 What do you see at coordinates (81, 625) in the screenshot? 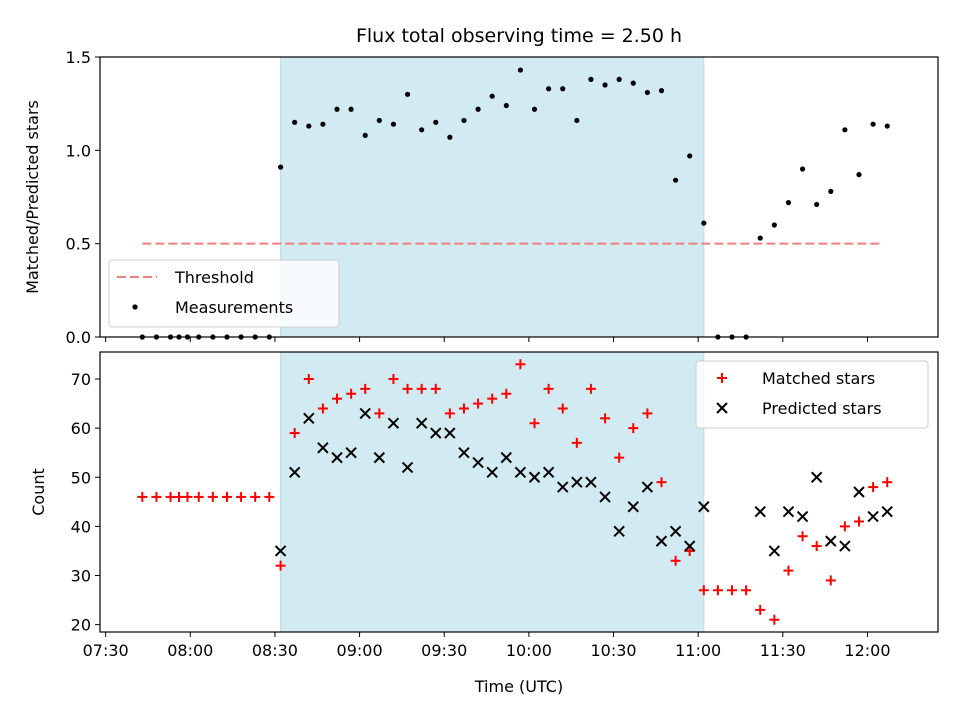
I see `bottom-ytick-label-0: 20` at bounding box center [81, 625].